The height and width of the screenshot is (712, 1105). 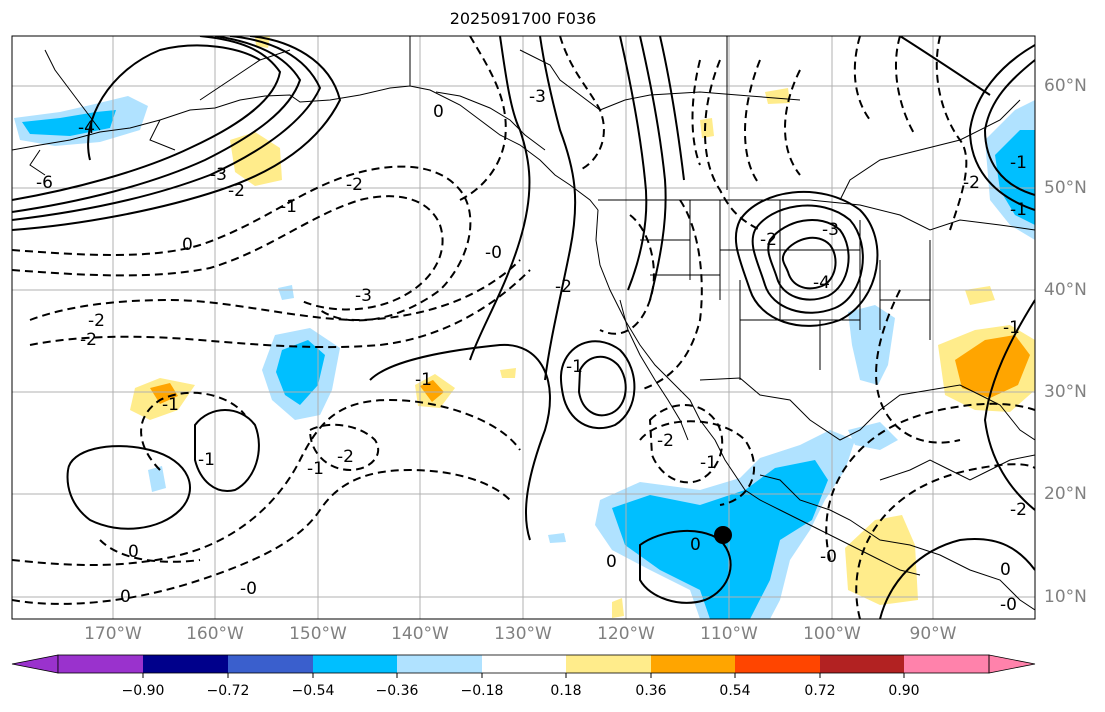 I want to click on map-title: 2025091700 F036, so click(x=523, y=18).